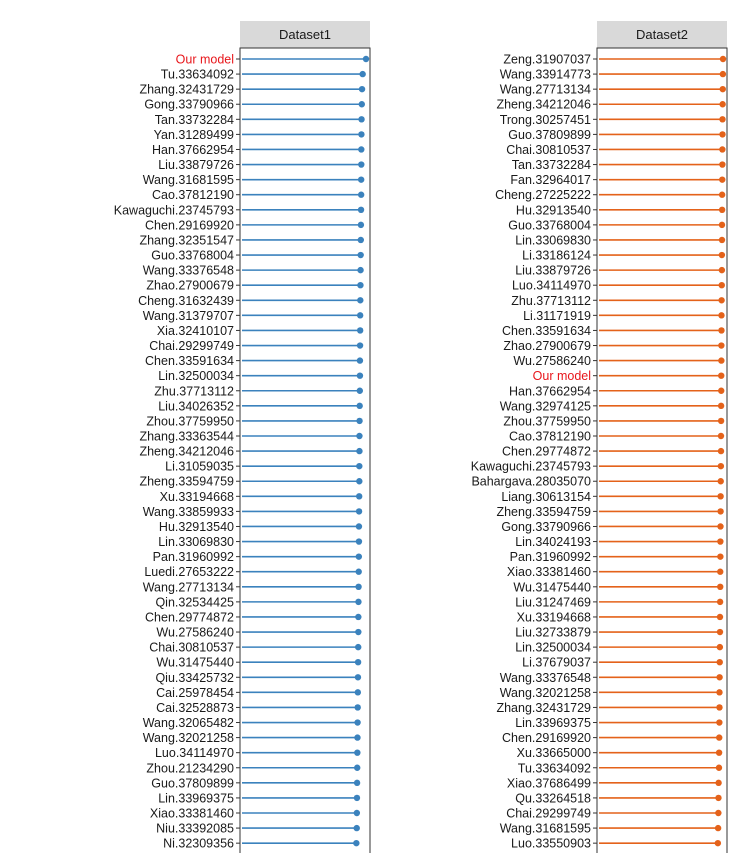 The width and height of the screenshot is (750, 853). I want to click on y-tick-label: Chen.29169920, so click(189, 225).